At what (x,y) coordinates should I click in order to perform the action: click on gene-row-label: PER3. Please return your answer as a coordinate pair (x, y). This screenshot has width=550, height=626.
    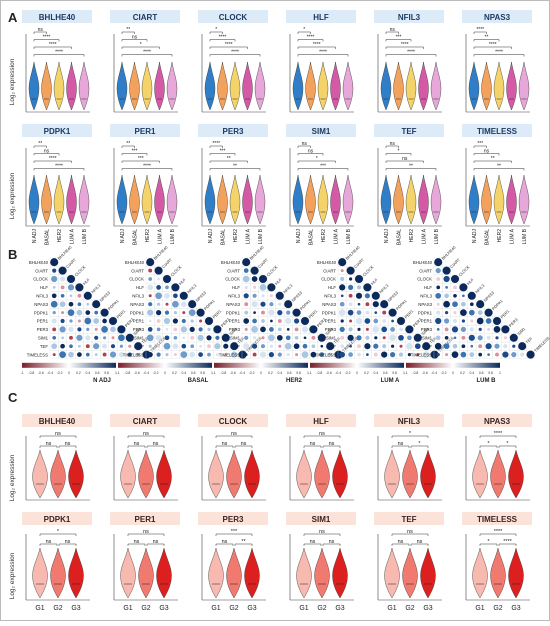
    Looking at the image, I should click on (43, 329).